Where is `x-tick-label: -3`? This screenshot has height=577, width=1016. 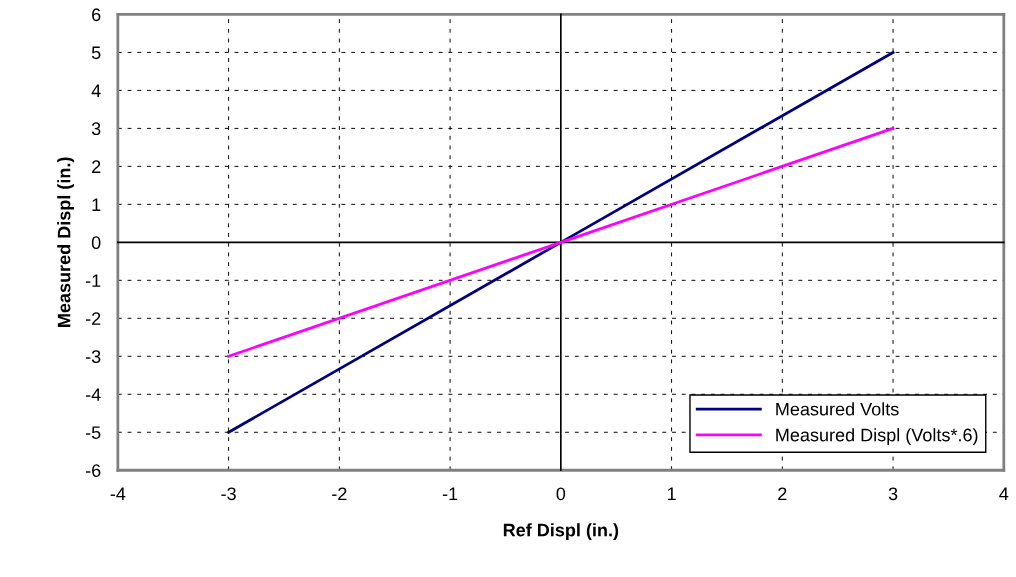 x-tick-label: -3 is located at coordinates (228, 494).